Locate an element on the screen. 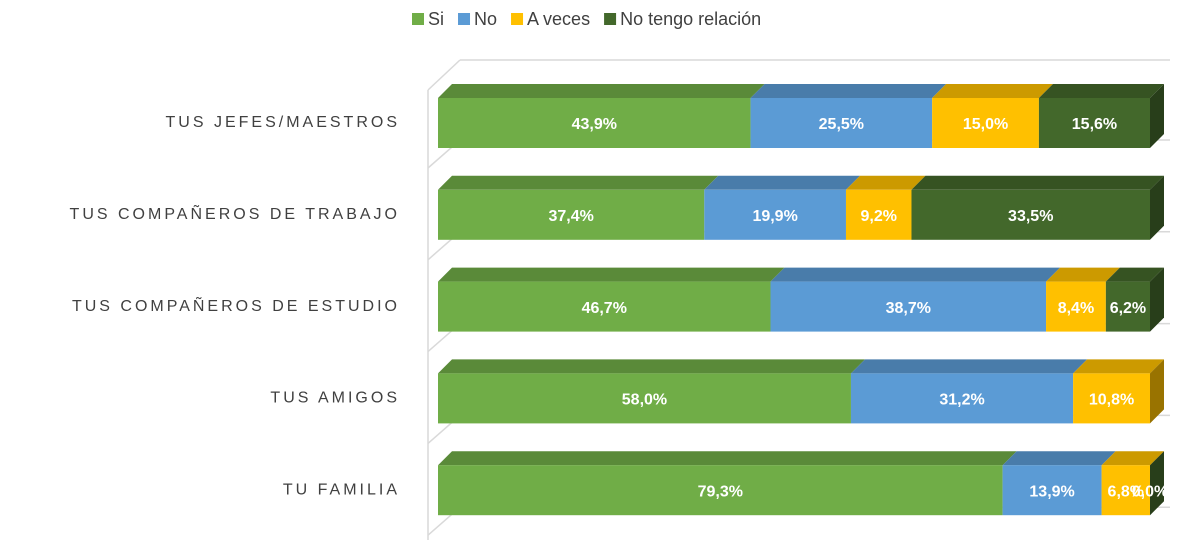 The height and width of the screenshot is (540, 1183). legend-label: No is located at coordinates (485, 19).